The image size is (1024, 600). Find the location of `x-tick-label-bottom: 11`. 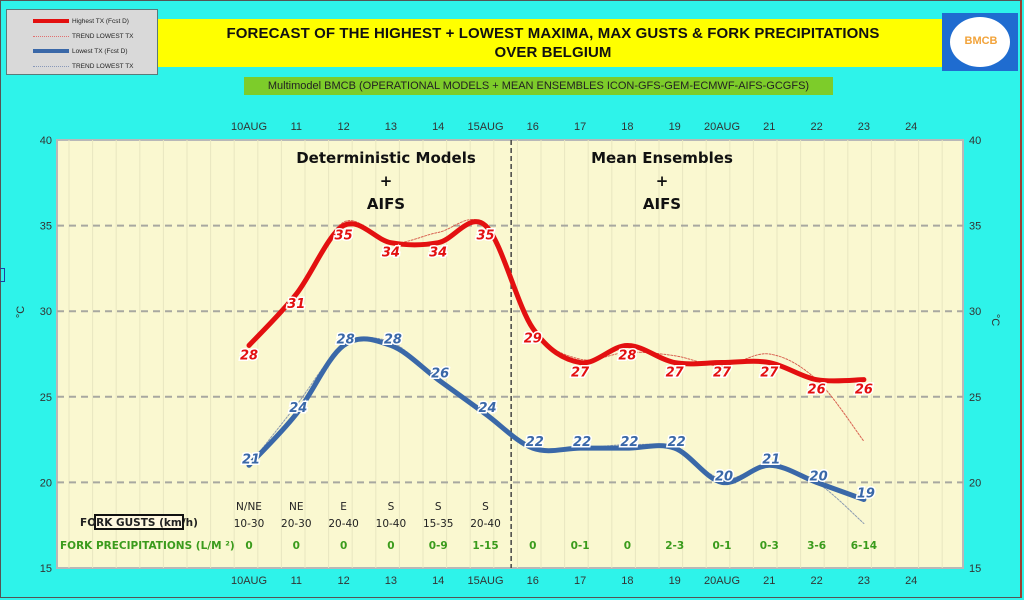

x-tick-label-bottom: 11 is located at coordinates (296, 581).